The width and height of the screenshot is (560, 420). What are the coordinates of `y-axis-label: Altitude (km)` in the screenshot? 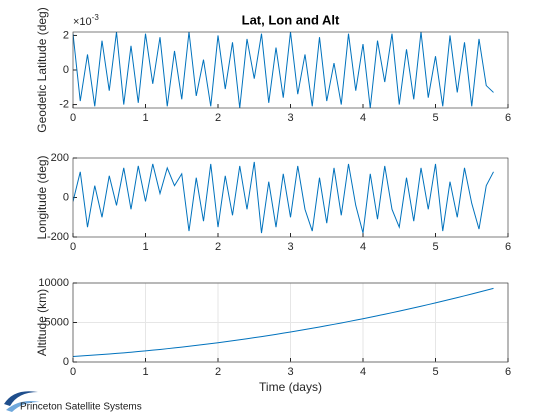 It's located at (42, 322).